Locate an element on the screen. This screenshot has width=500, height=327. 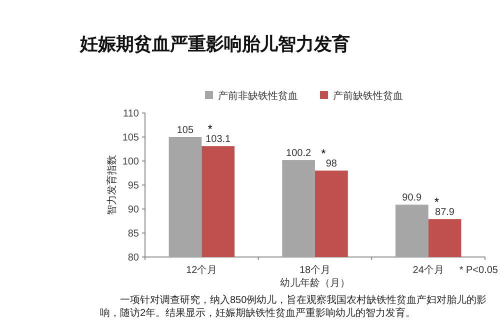
y-tick-label: 110 is located at coordinates (131, 114).